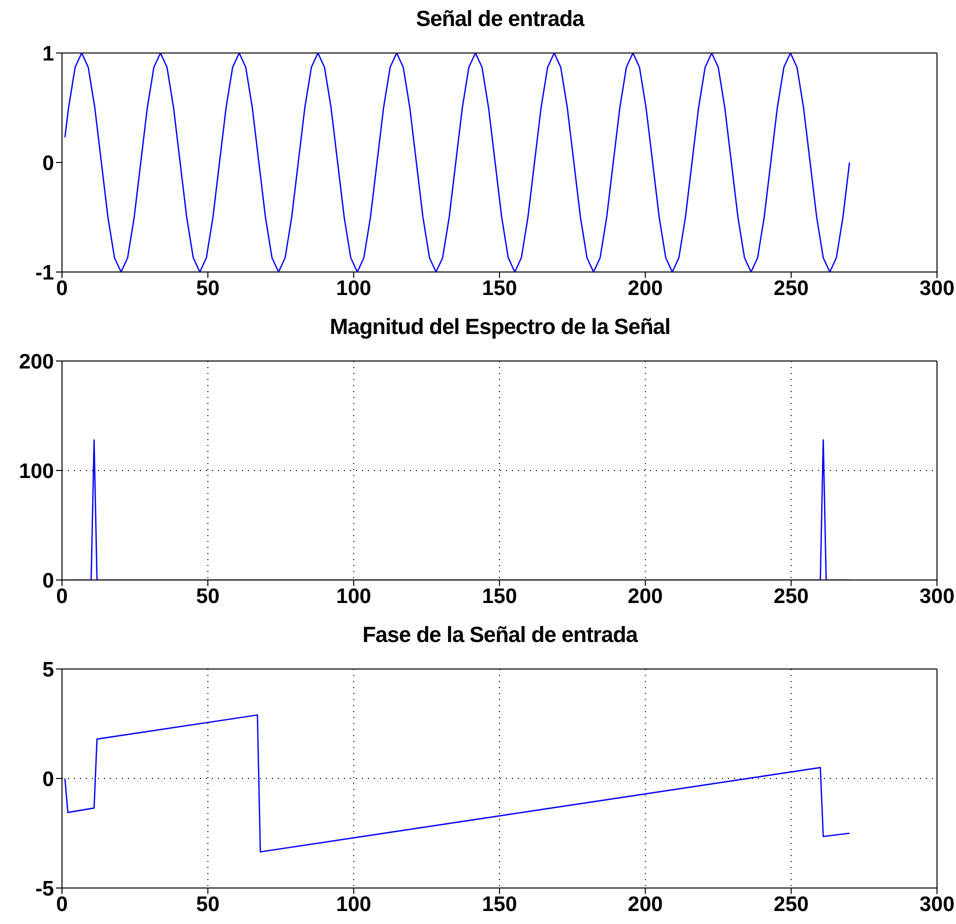 The image size is (956, 924). I want to click on y-tick-label: 100, so click(36, 471).